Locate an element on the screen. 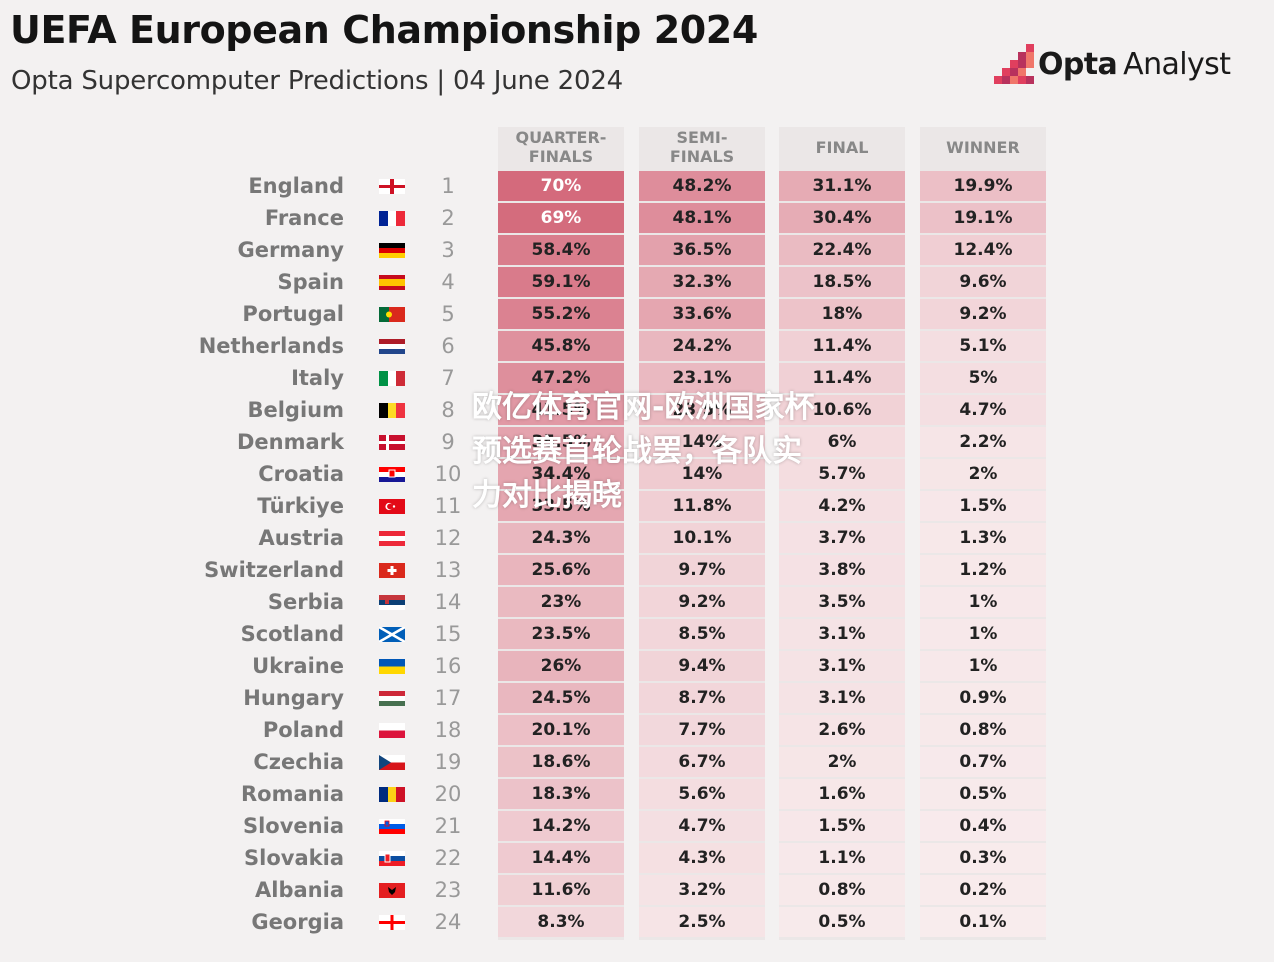 The image size is (1274, 962). table-row: Czechia 19 18.6% 6.7% 2% 0.7% is located at coordinates (637, 762).